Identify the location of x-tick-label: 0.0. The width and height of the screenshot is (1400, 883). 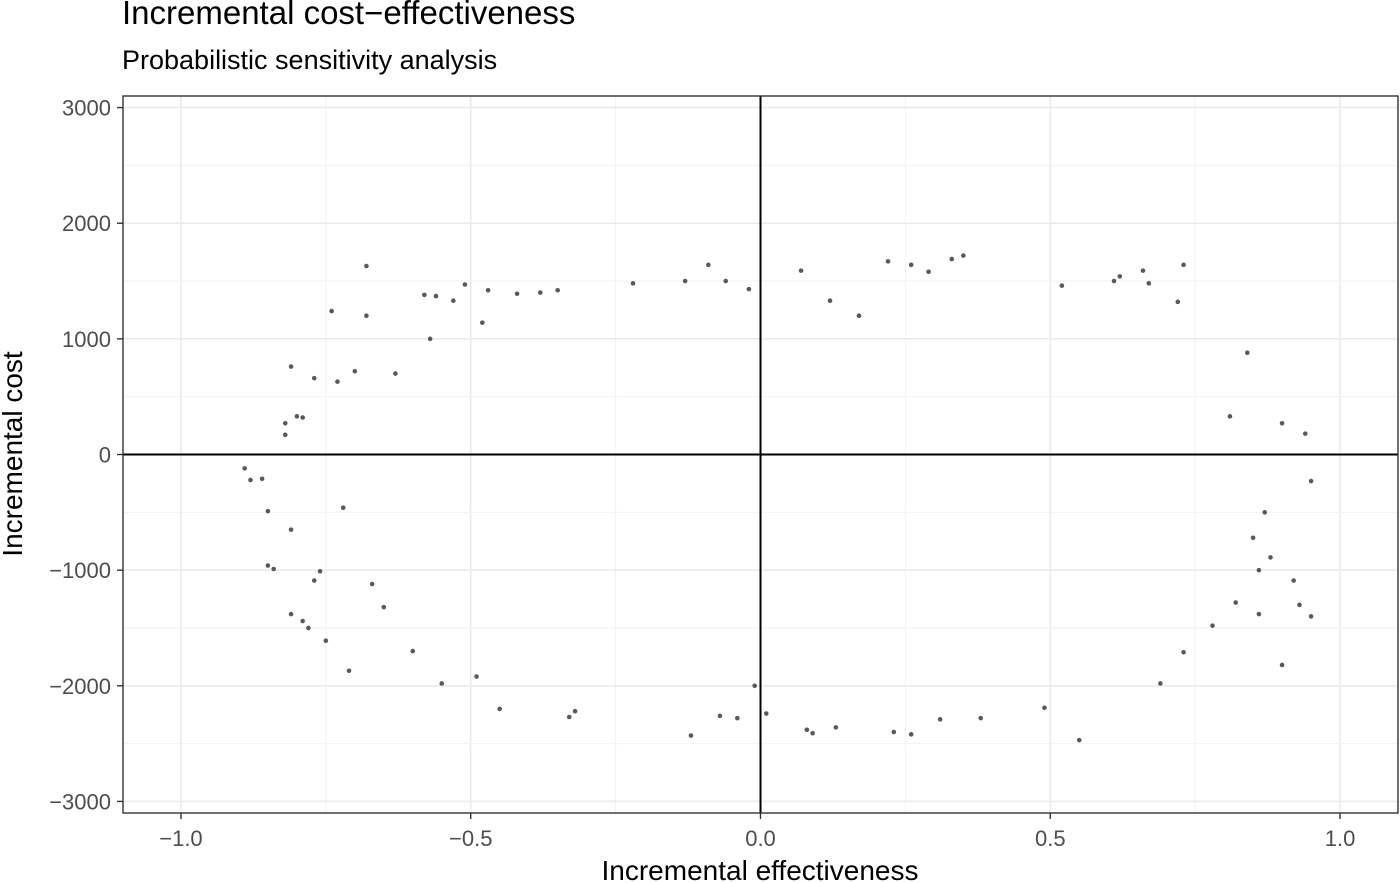
(760, 838).